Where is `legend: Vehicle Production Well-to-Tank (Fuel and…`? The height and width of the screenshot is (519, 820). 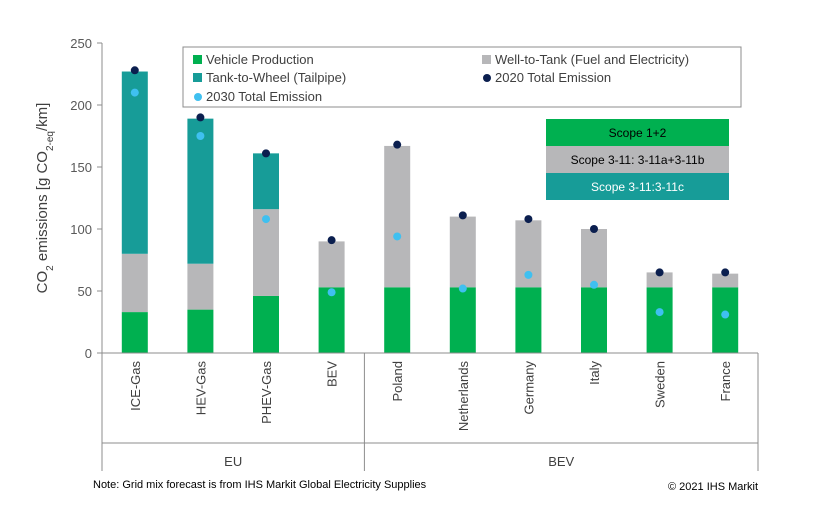 legend: Vehicle Production Well-to-Tank (Fuel and… is located at coordinates (462, 77).